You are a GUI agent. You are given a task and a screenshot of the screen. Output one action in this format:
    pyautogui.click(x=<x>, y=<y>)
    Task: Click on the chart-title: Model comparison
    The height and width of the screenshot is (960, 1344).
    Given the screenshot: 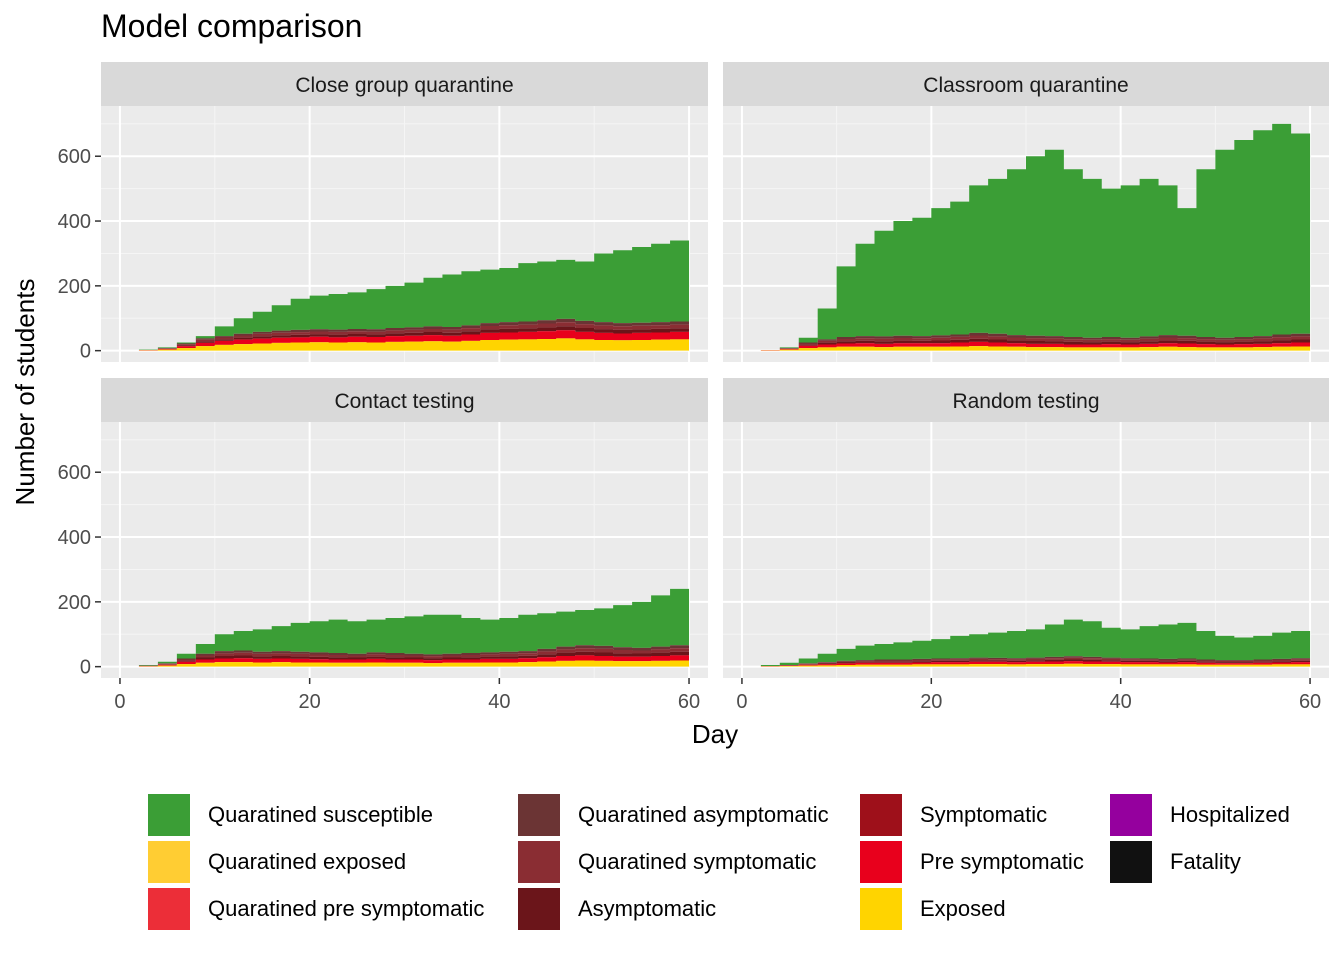 What is the action you would take?
    pyautogui.click(x=232, y=26)
    